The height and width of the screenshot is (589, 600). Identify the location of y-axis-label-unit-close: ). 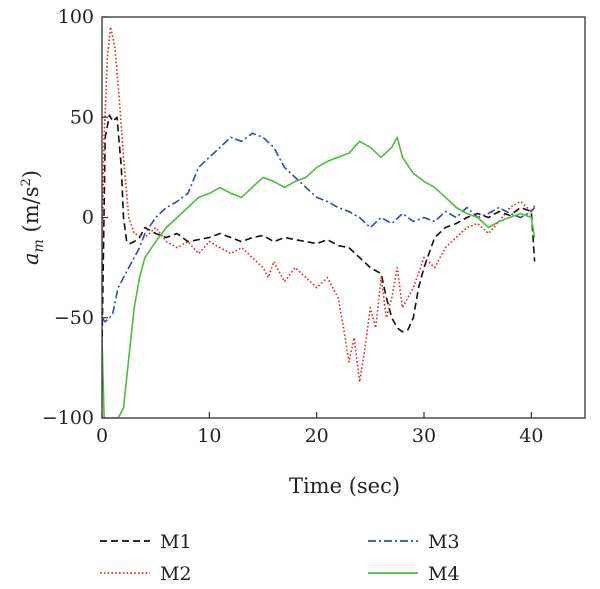
(31, 174).